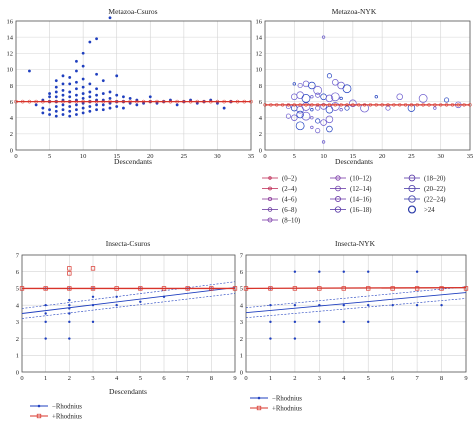  I want to click on chart-title-metazoa-nyk: Metazoa-NYK, so click(354, 11).